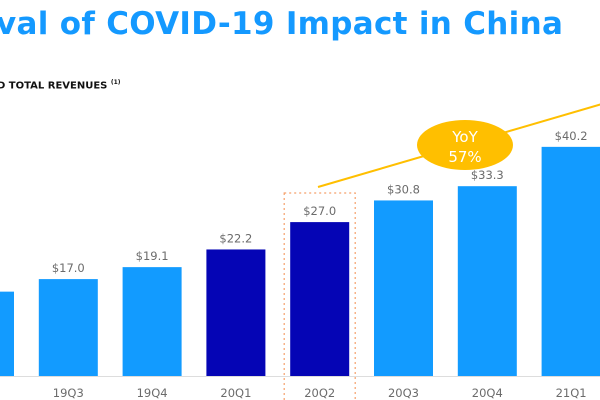 The height and width of the screenshot is (400, 600). I want to click on yoy-bubble, so click(465, 145).